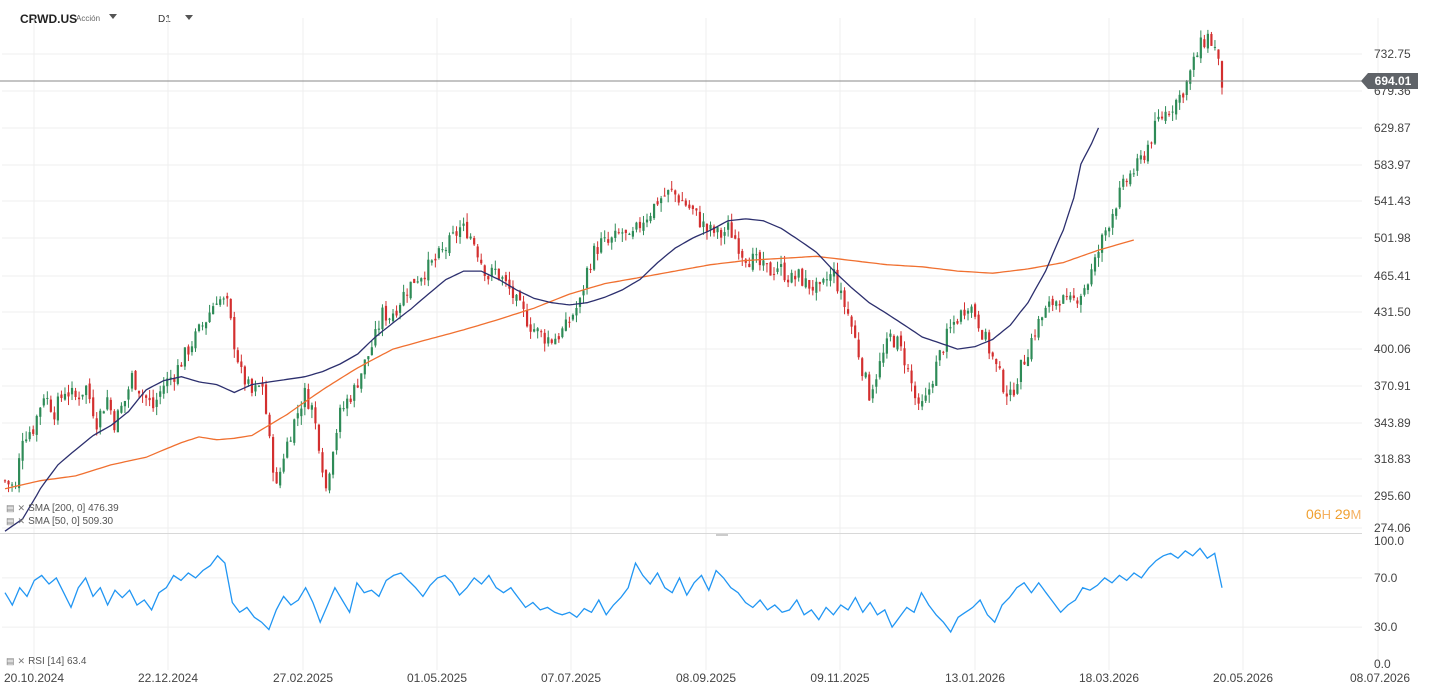  Describe the element at coordinates (706, 678) in the screenshot. I see `time-tick-label: 08.09.2025` at that location.